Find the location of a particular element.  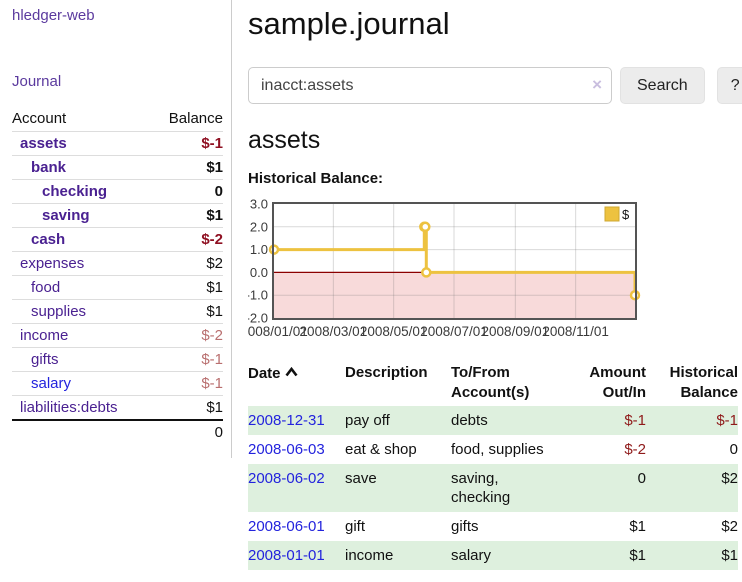

amount-column-header: Amount Out/In is located at coordinates (607, 384).